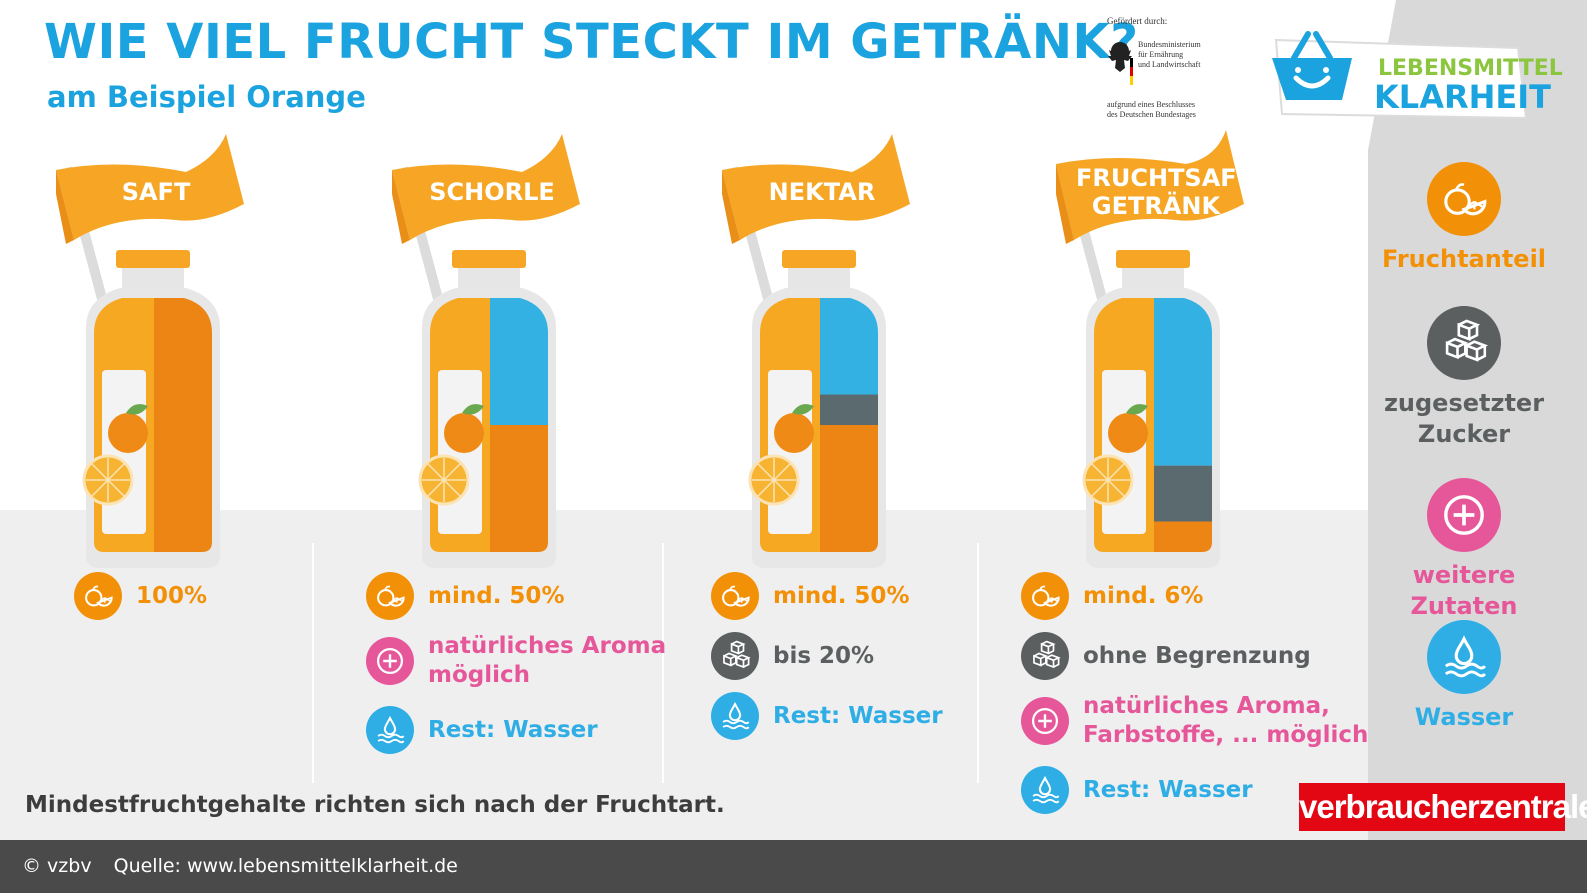 Image resolution: width=1587 pixels, height=893 pixels. I want to click on drink-info-text: natürliches Aroma möglich, so click(547, 660).